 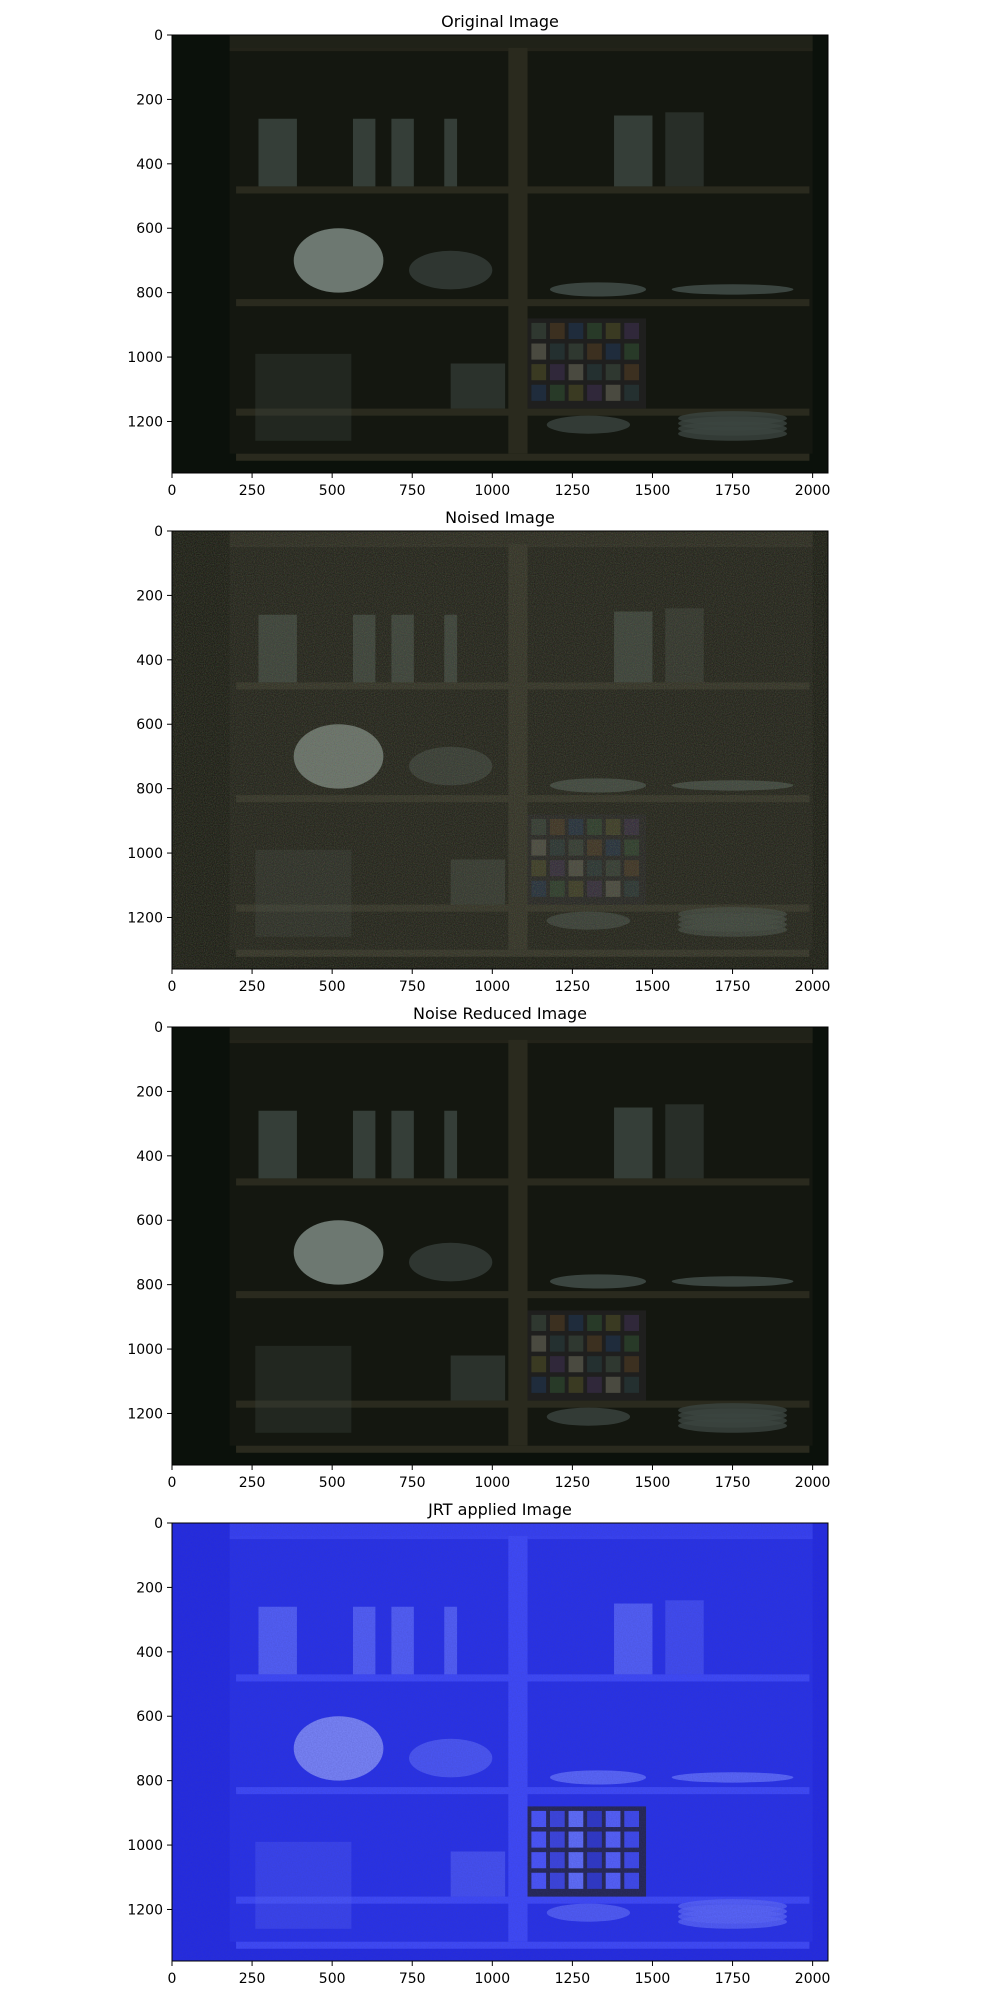 I want to click on glassware, so click(x=303, y=1389).